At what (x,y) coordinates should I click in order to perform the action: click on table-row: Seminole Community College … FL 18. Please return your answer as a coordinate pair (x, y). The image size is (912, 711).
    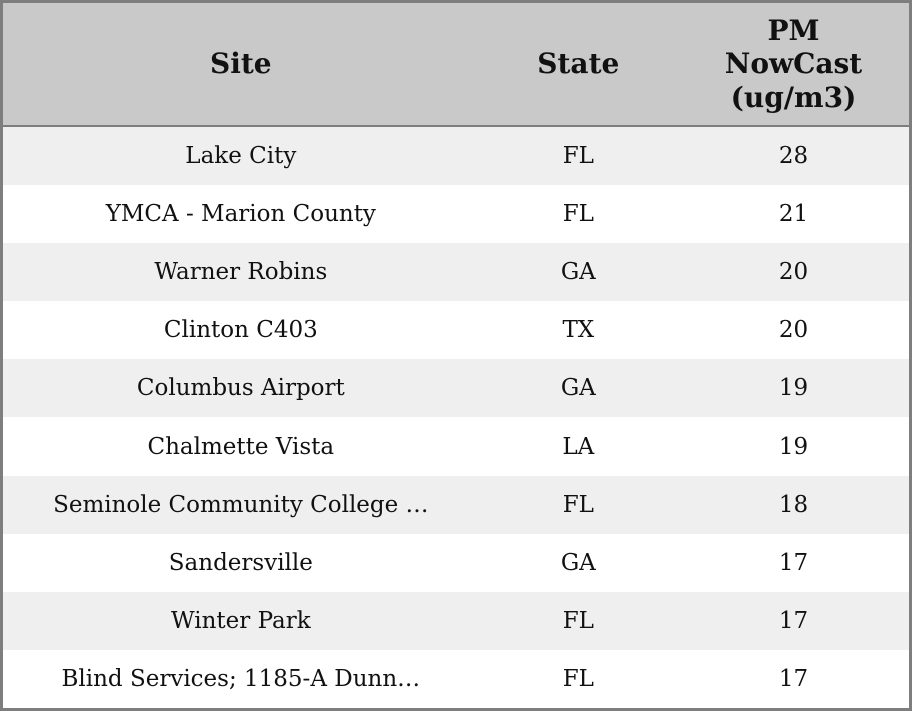
    Looking at the image, I should click on (456, 504).